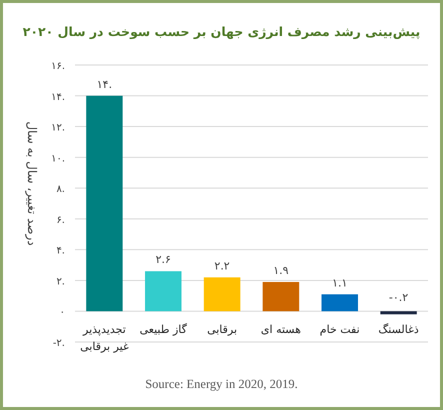  I want to click on source-note: Source: Energy in 2020, 2019., so click(221, 384).